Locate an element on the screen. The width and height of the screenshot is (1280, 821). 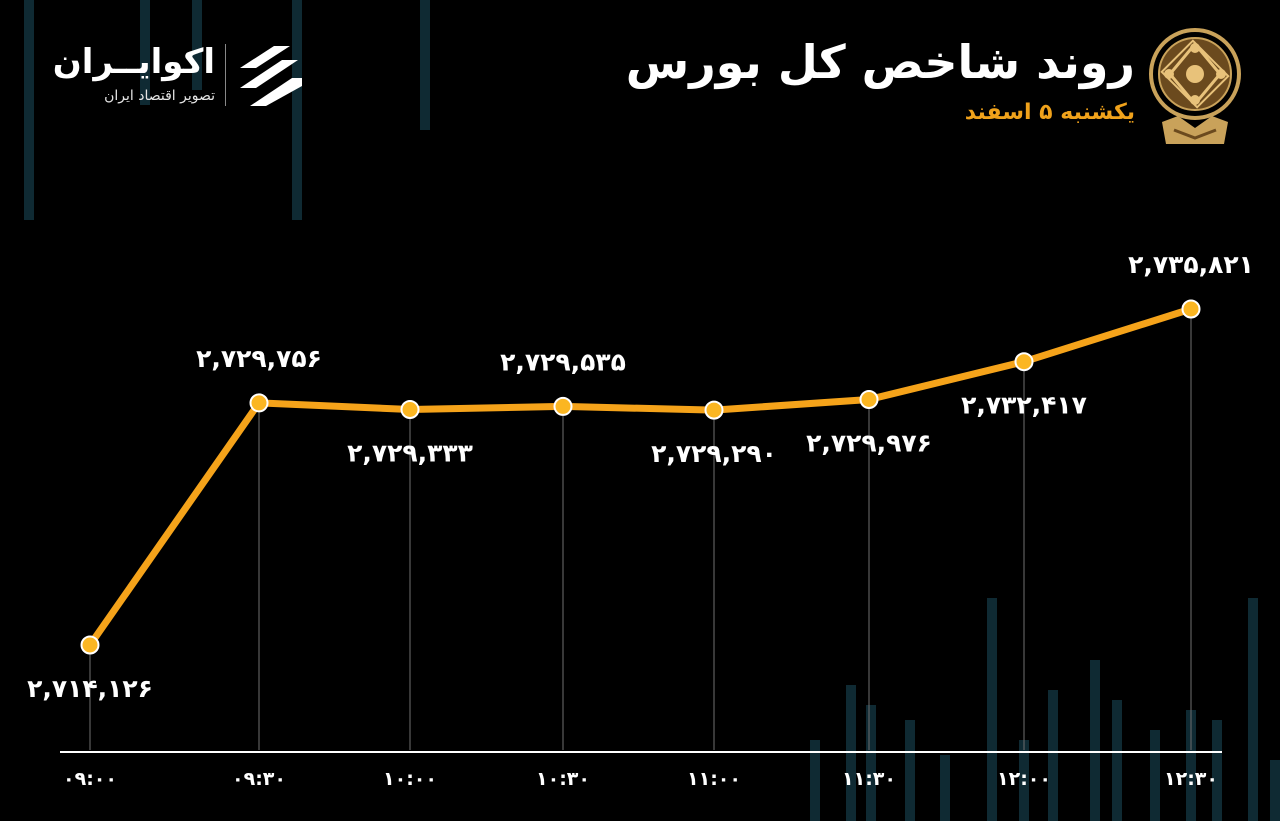
data-label: ۲,۷۲۹,۳۳۳ is located at coordinates (410, 453).